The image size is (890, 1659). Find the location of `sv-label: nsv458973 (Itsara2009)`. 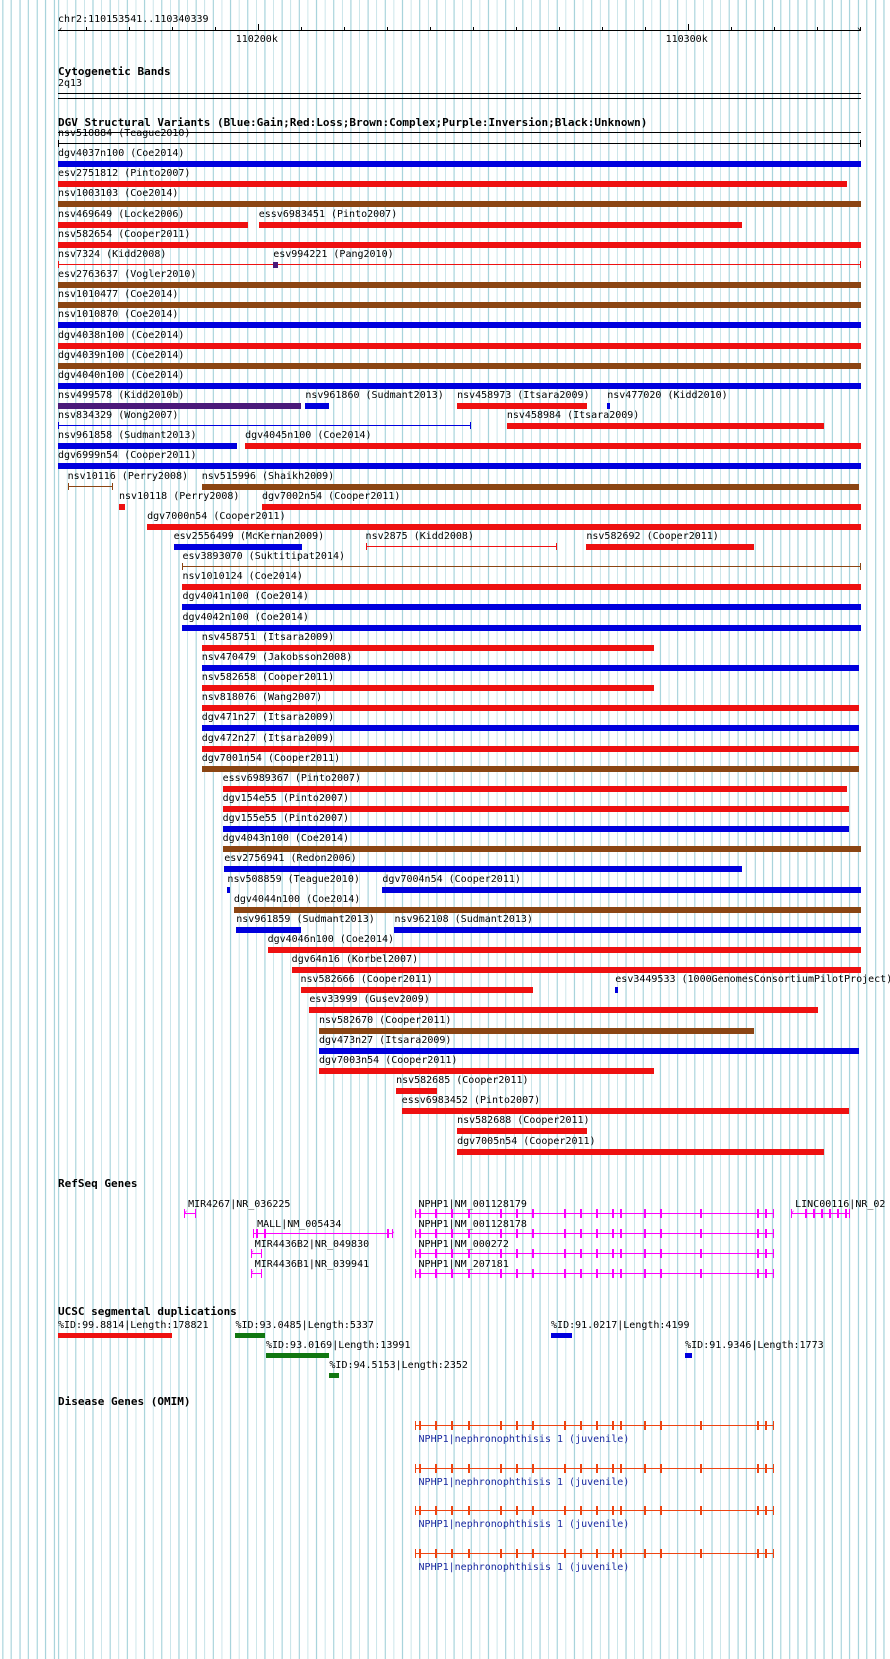

sv-label: nsv458973 (Itsara2009) is located at coordinates (523, 395).